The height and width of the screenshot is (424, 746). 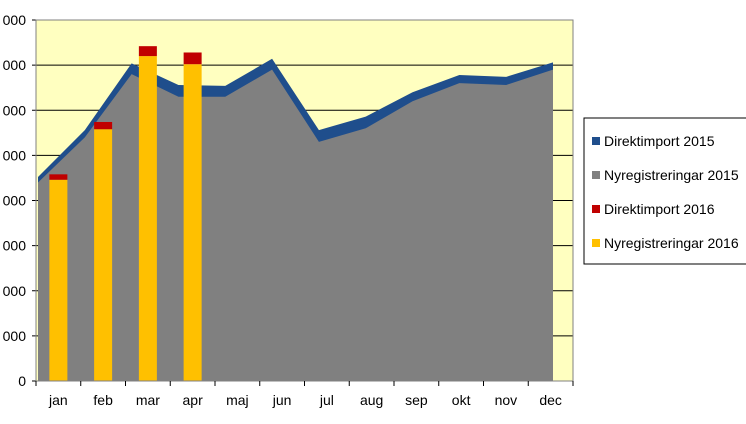 I want to click on x-tick-label: okt, so click(x=461, y=400).